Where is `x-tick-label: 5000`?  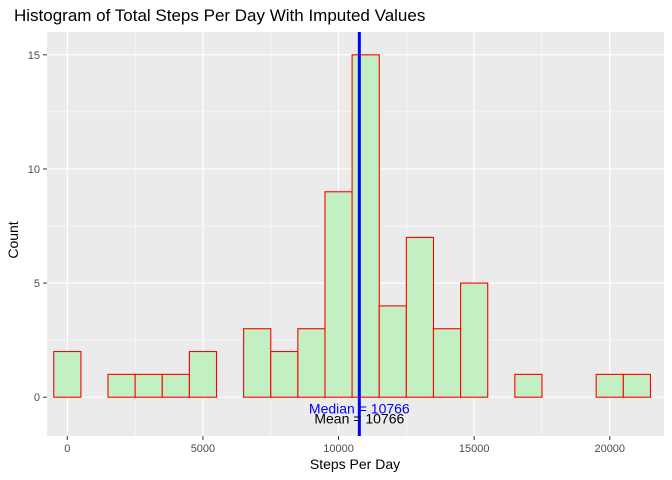 x-tick-label: 5000 is located at coordinates (203, 449).